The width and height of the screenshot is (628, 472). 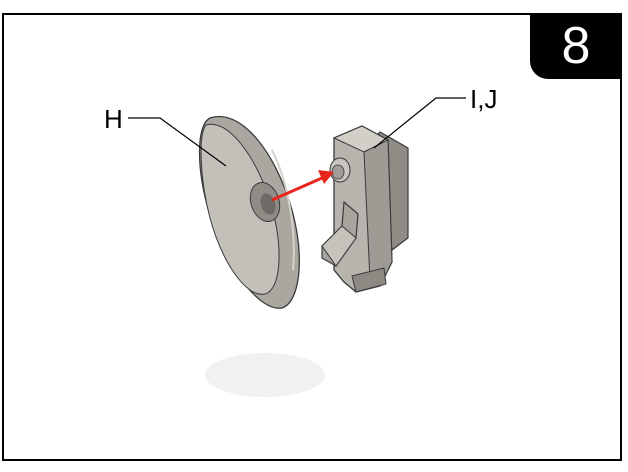 I want to click on label-part-h: H, so click(x=113, y=119).